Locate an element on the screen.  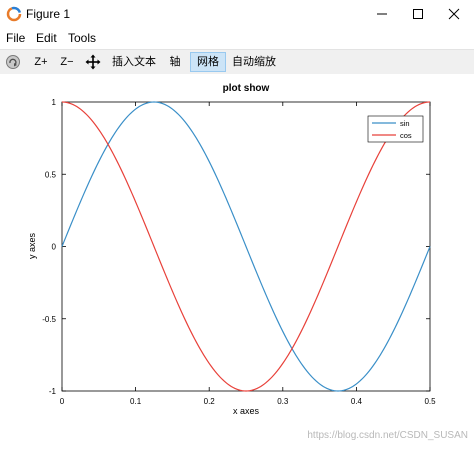
y-tick-label: -0.5 is located at coordinates (49, 319).